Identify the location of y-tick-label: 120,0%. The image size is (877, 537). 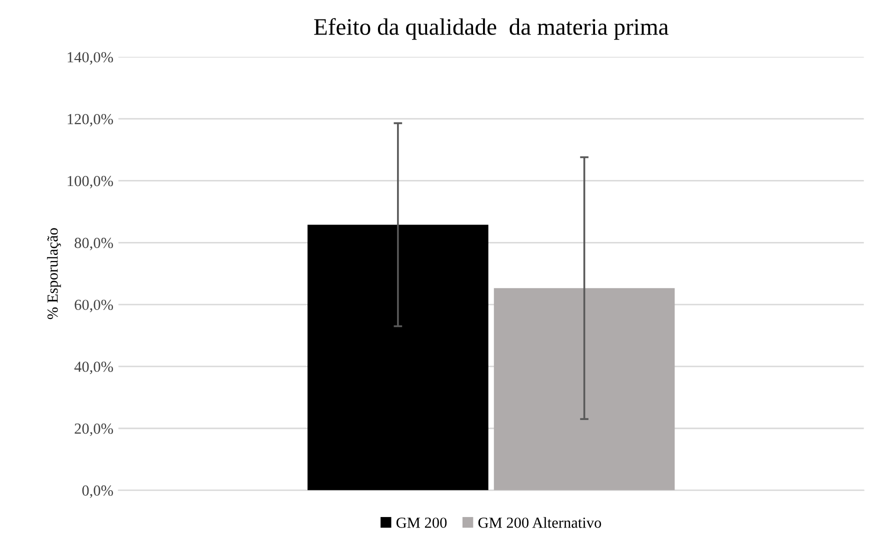
(91, 120).